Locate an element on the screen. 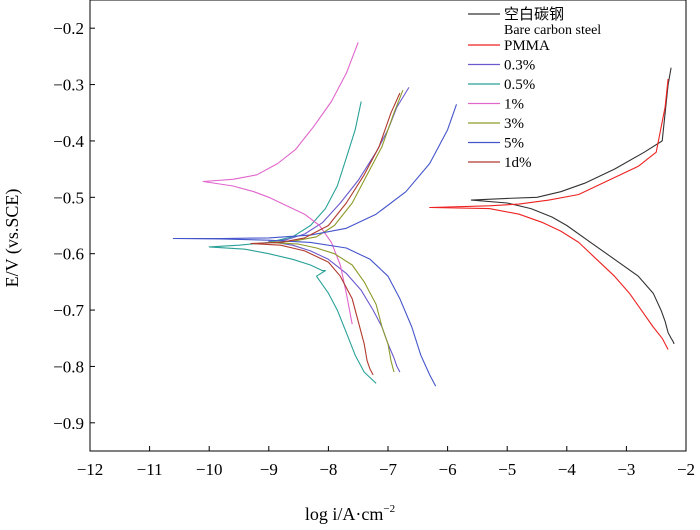 This screenshot has height=530, width=700. x-tick-label: −4 is located at coordinates (567, 469).